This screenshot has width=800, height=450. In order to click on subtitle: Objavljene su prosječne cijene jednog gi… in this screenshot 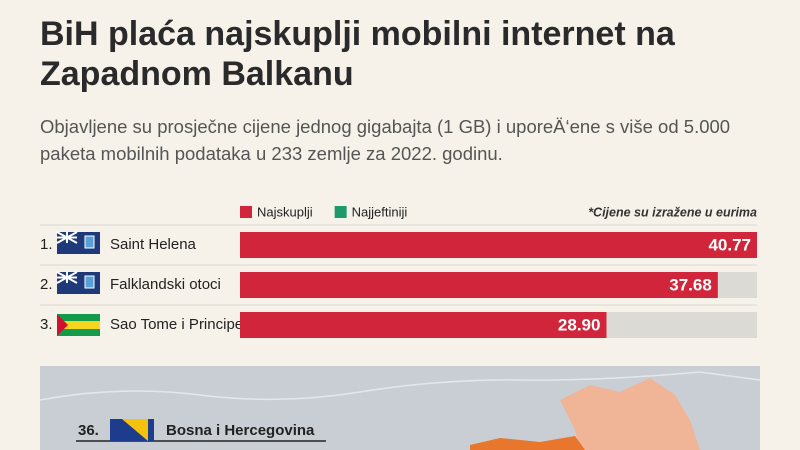, I will do `click(385, 140)`.